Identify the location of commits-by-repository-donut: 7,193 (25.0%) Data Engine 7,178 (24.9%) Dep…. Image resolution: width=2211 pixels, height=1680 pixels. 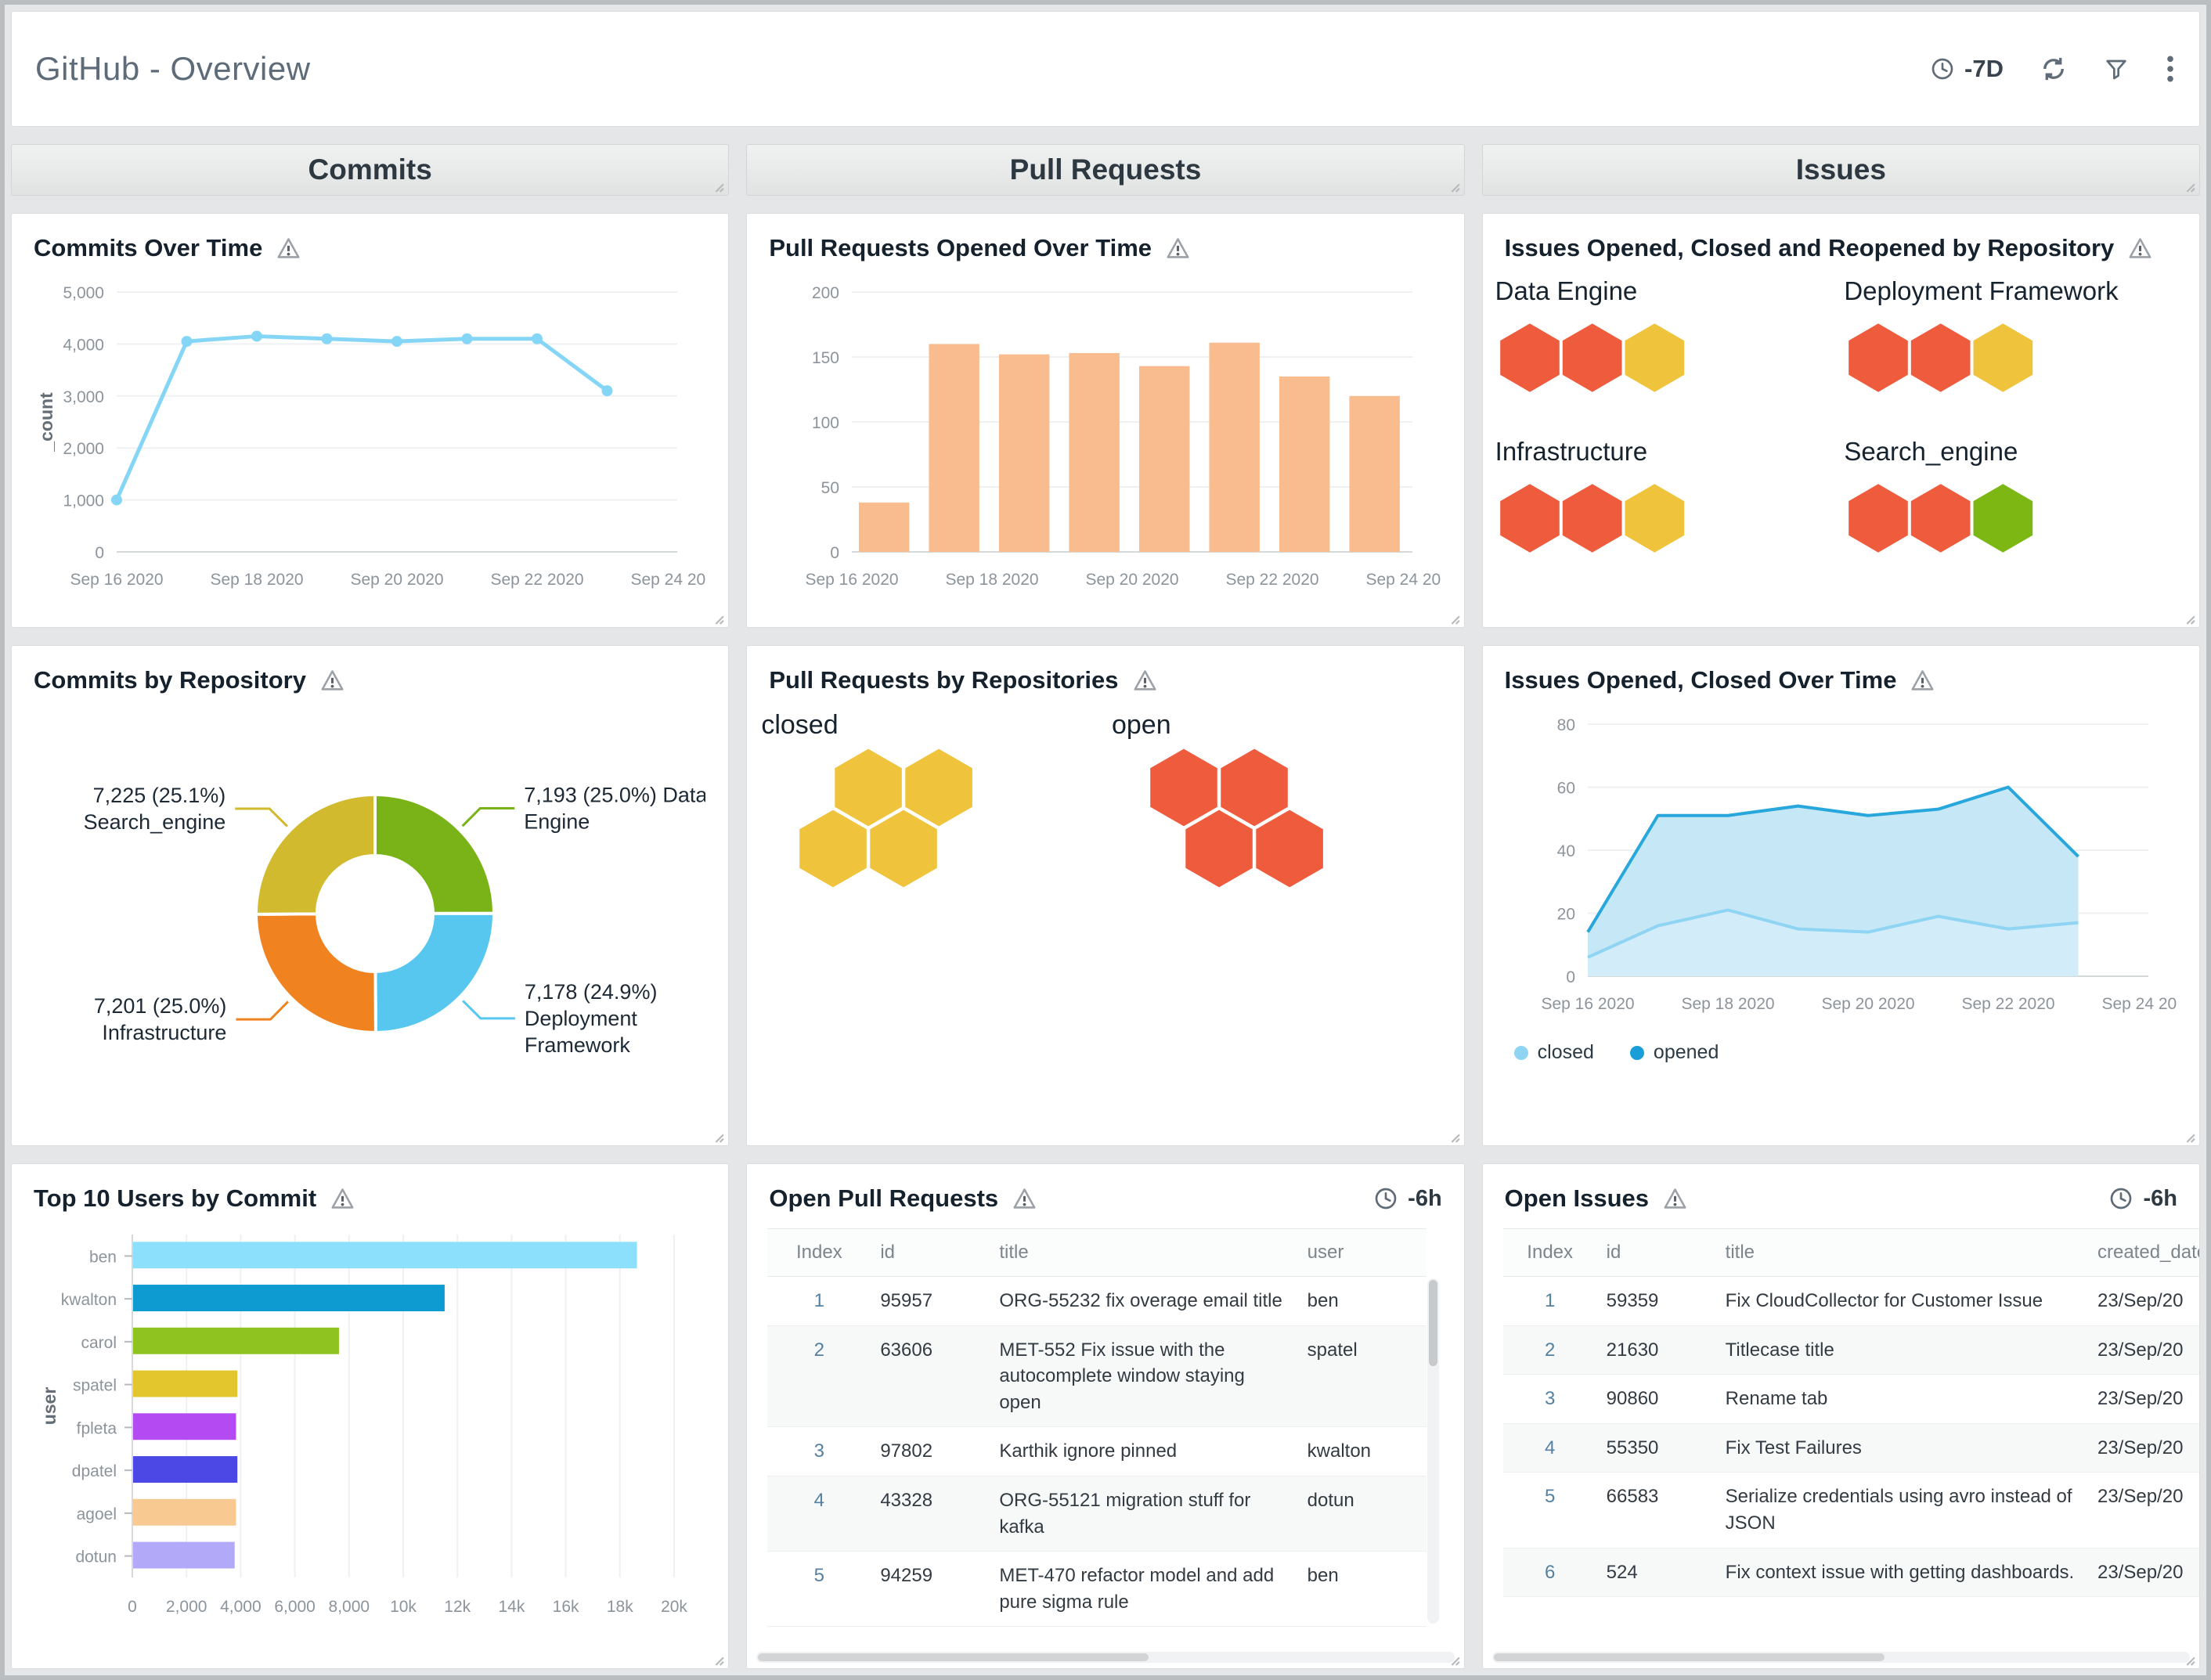
(370, 907).